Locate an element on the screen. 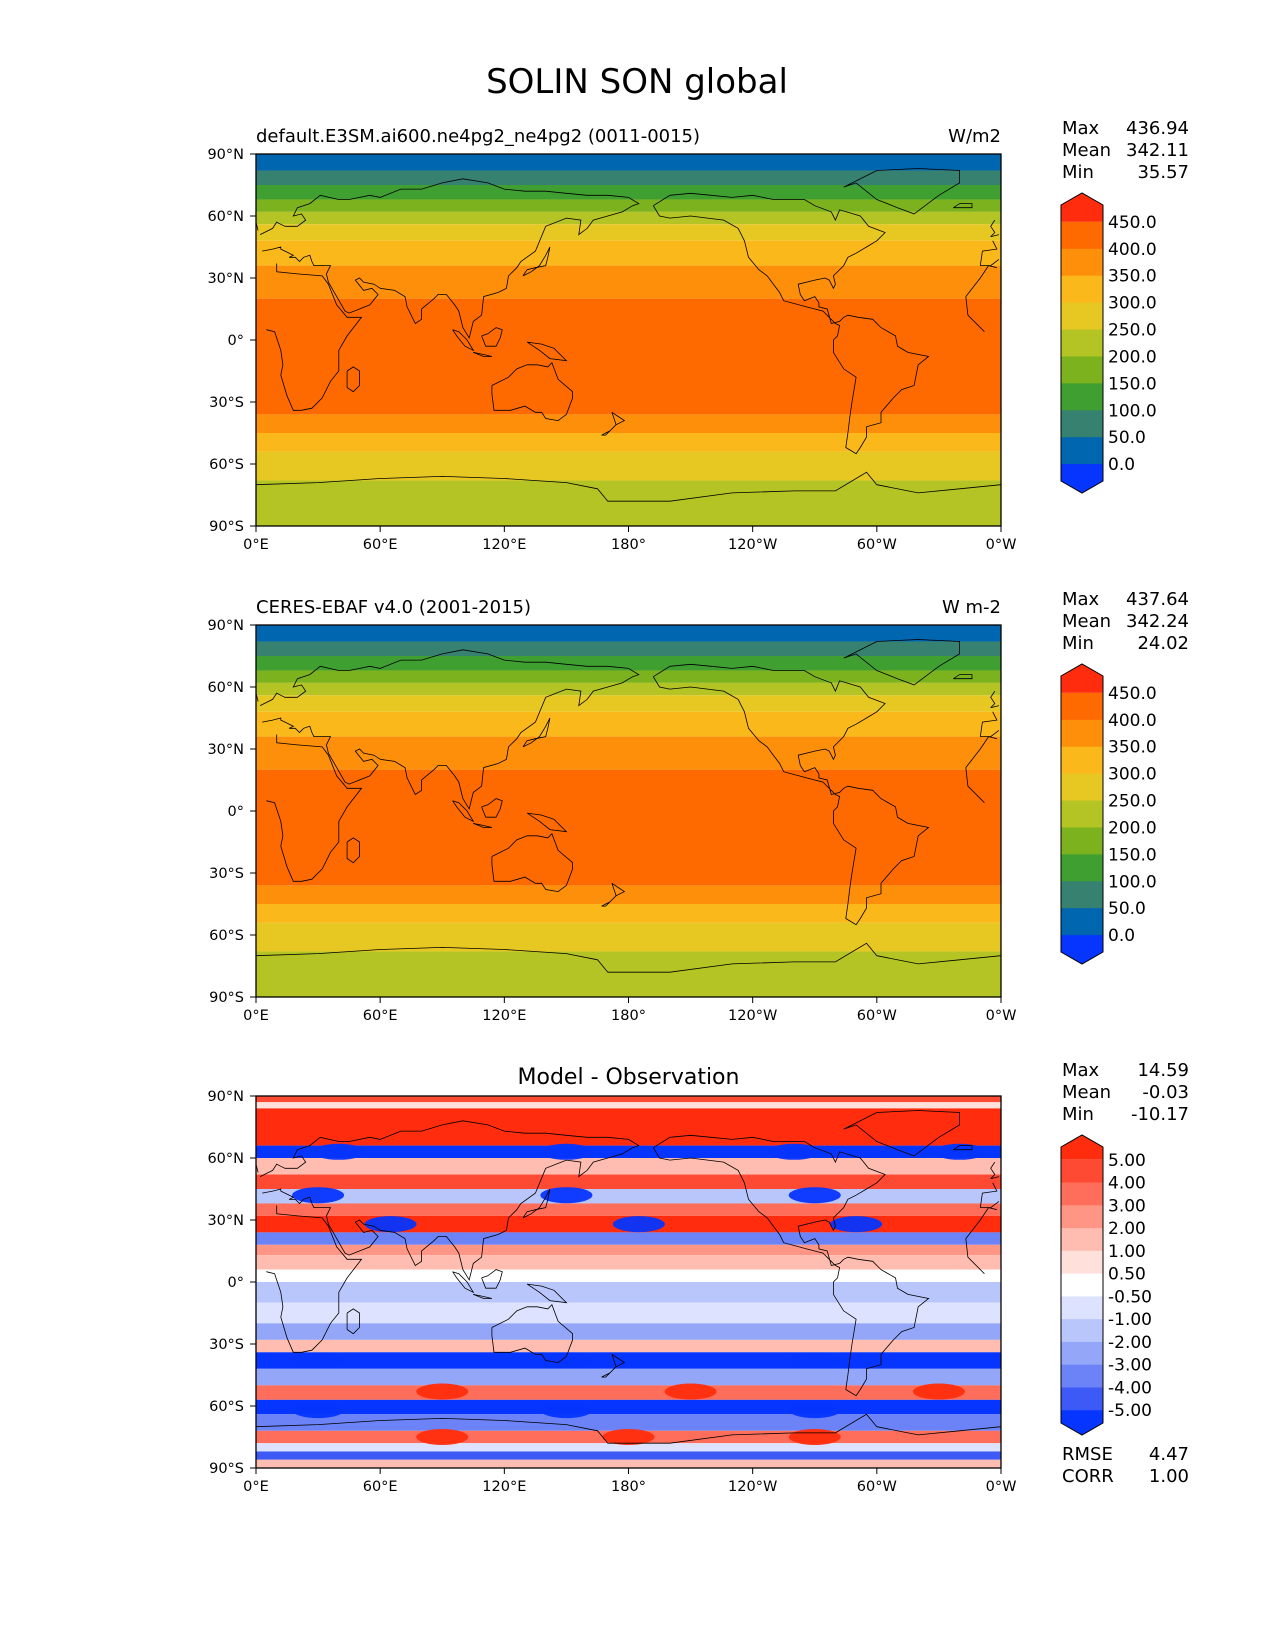 The image size is (1275, 1650). panel-title: Model - Observation is located at coordinates (629, 1077).